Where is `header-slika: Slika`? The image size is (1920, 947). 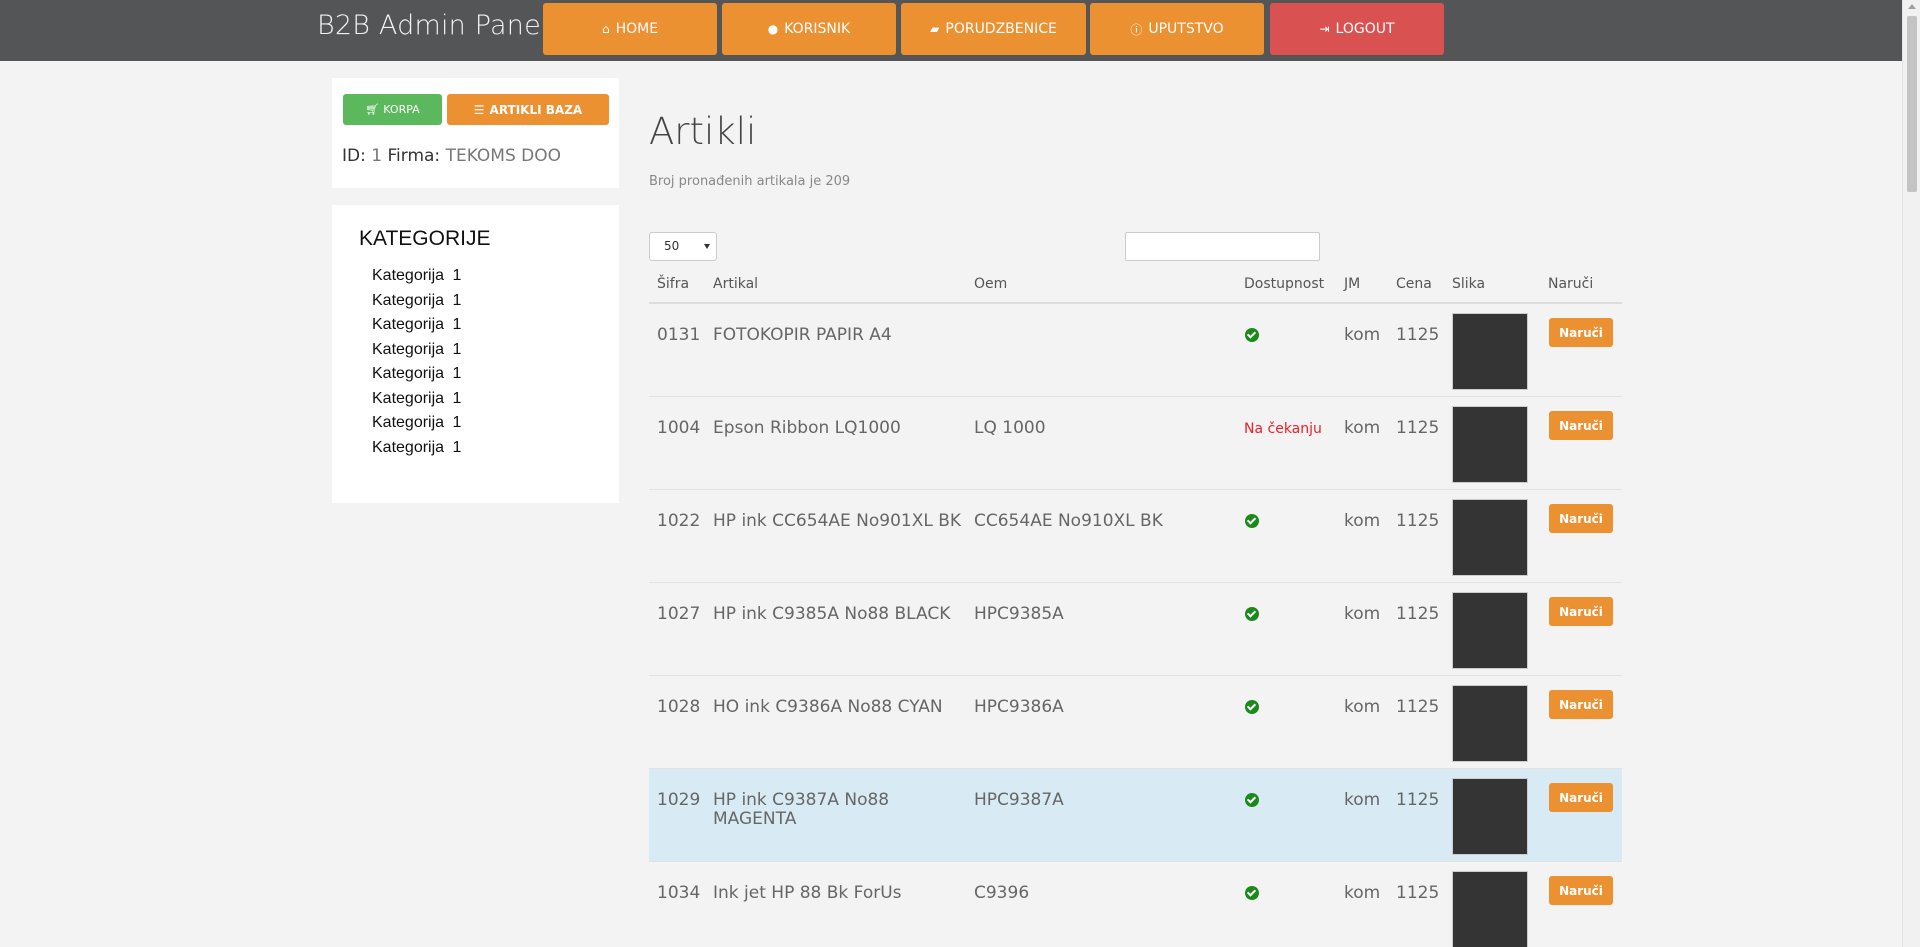
header-slika: Slika is located at coordinates (1469, 284).